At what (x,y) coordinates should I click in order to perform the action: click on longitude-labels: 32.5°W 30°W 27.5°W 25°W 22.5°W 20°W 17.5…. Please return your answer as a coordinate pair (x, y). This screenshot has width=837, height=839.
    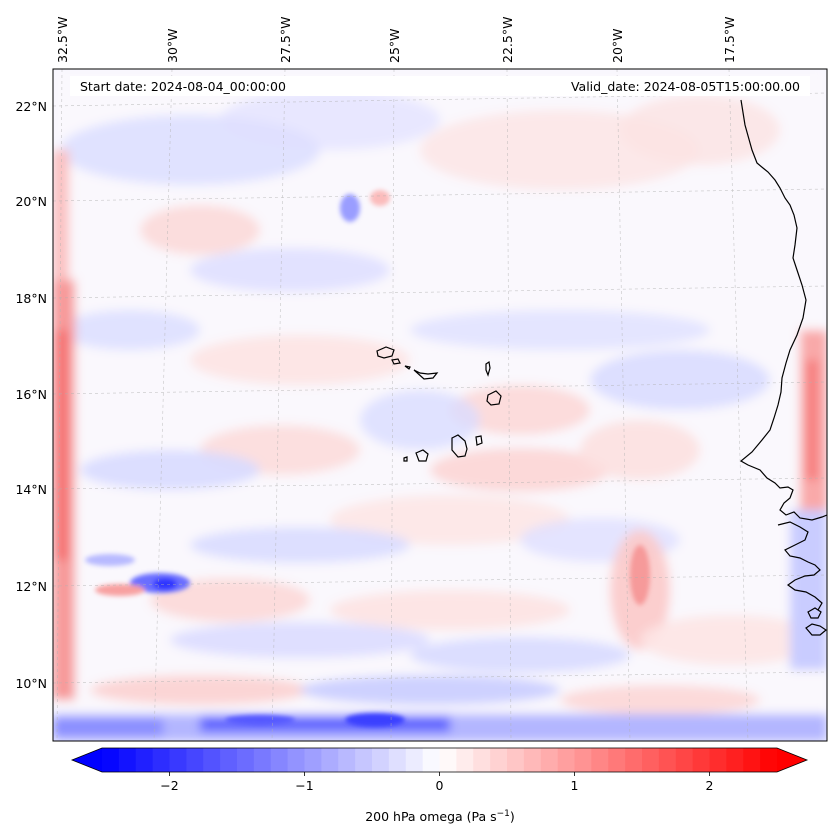
    Looking at the image, I should click on (396, 40).